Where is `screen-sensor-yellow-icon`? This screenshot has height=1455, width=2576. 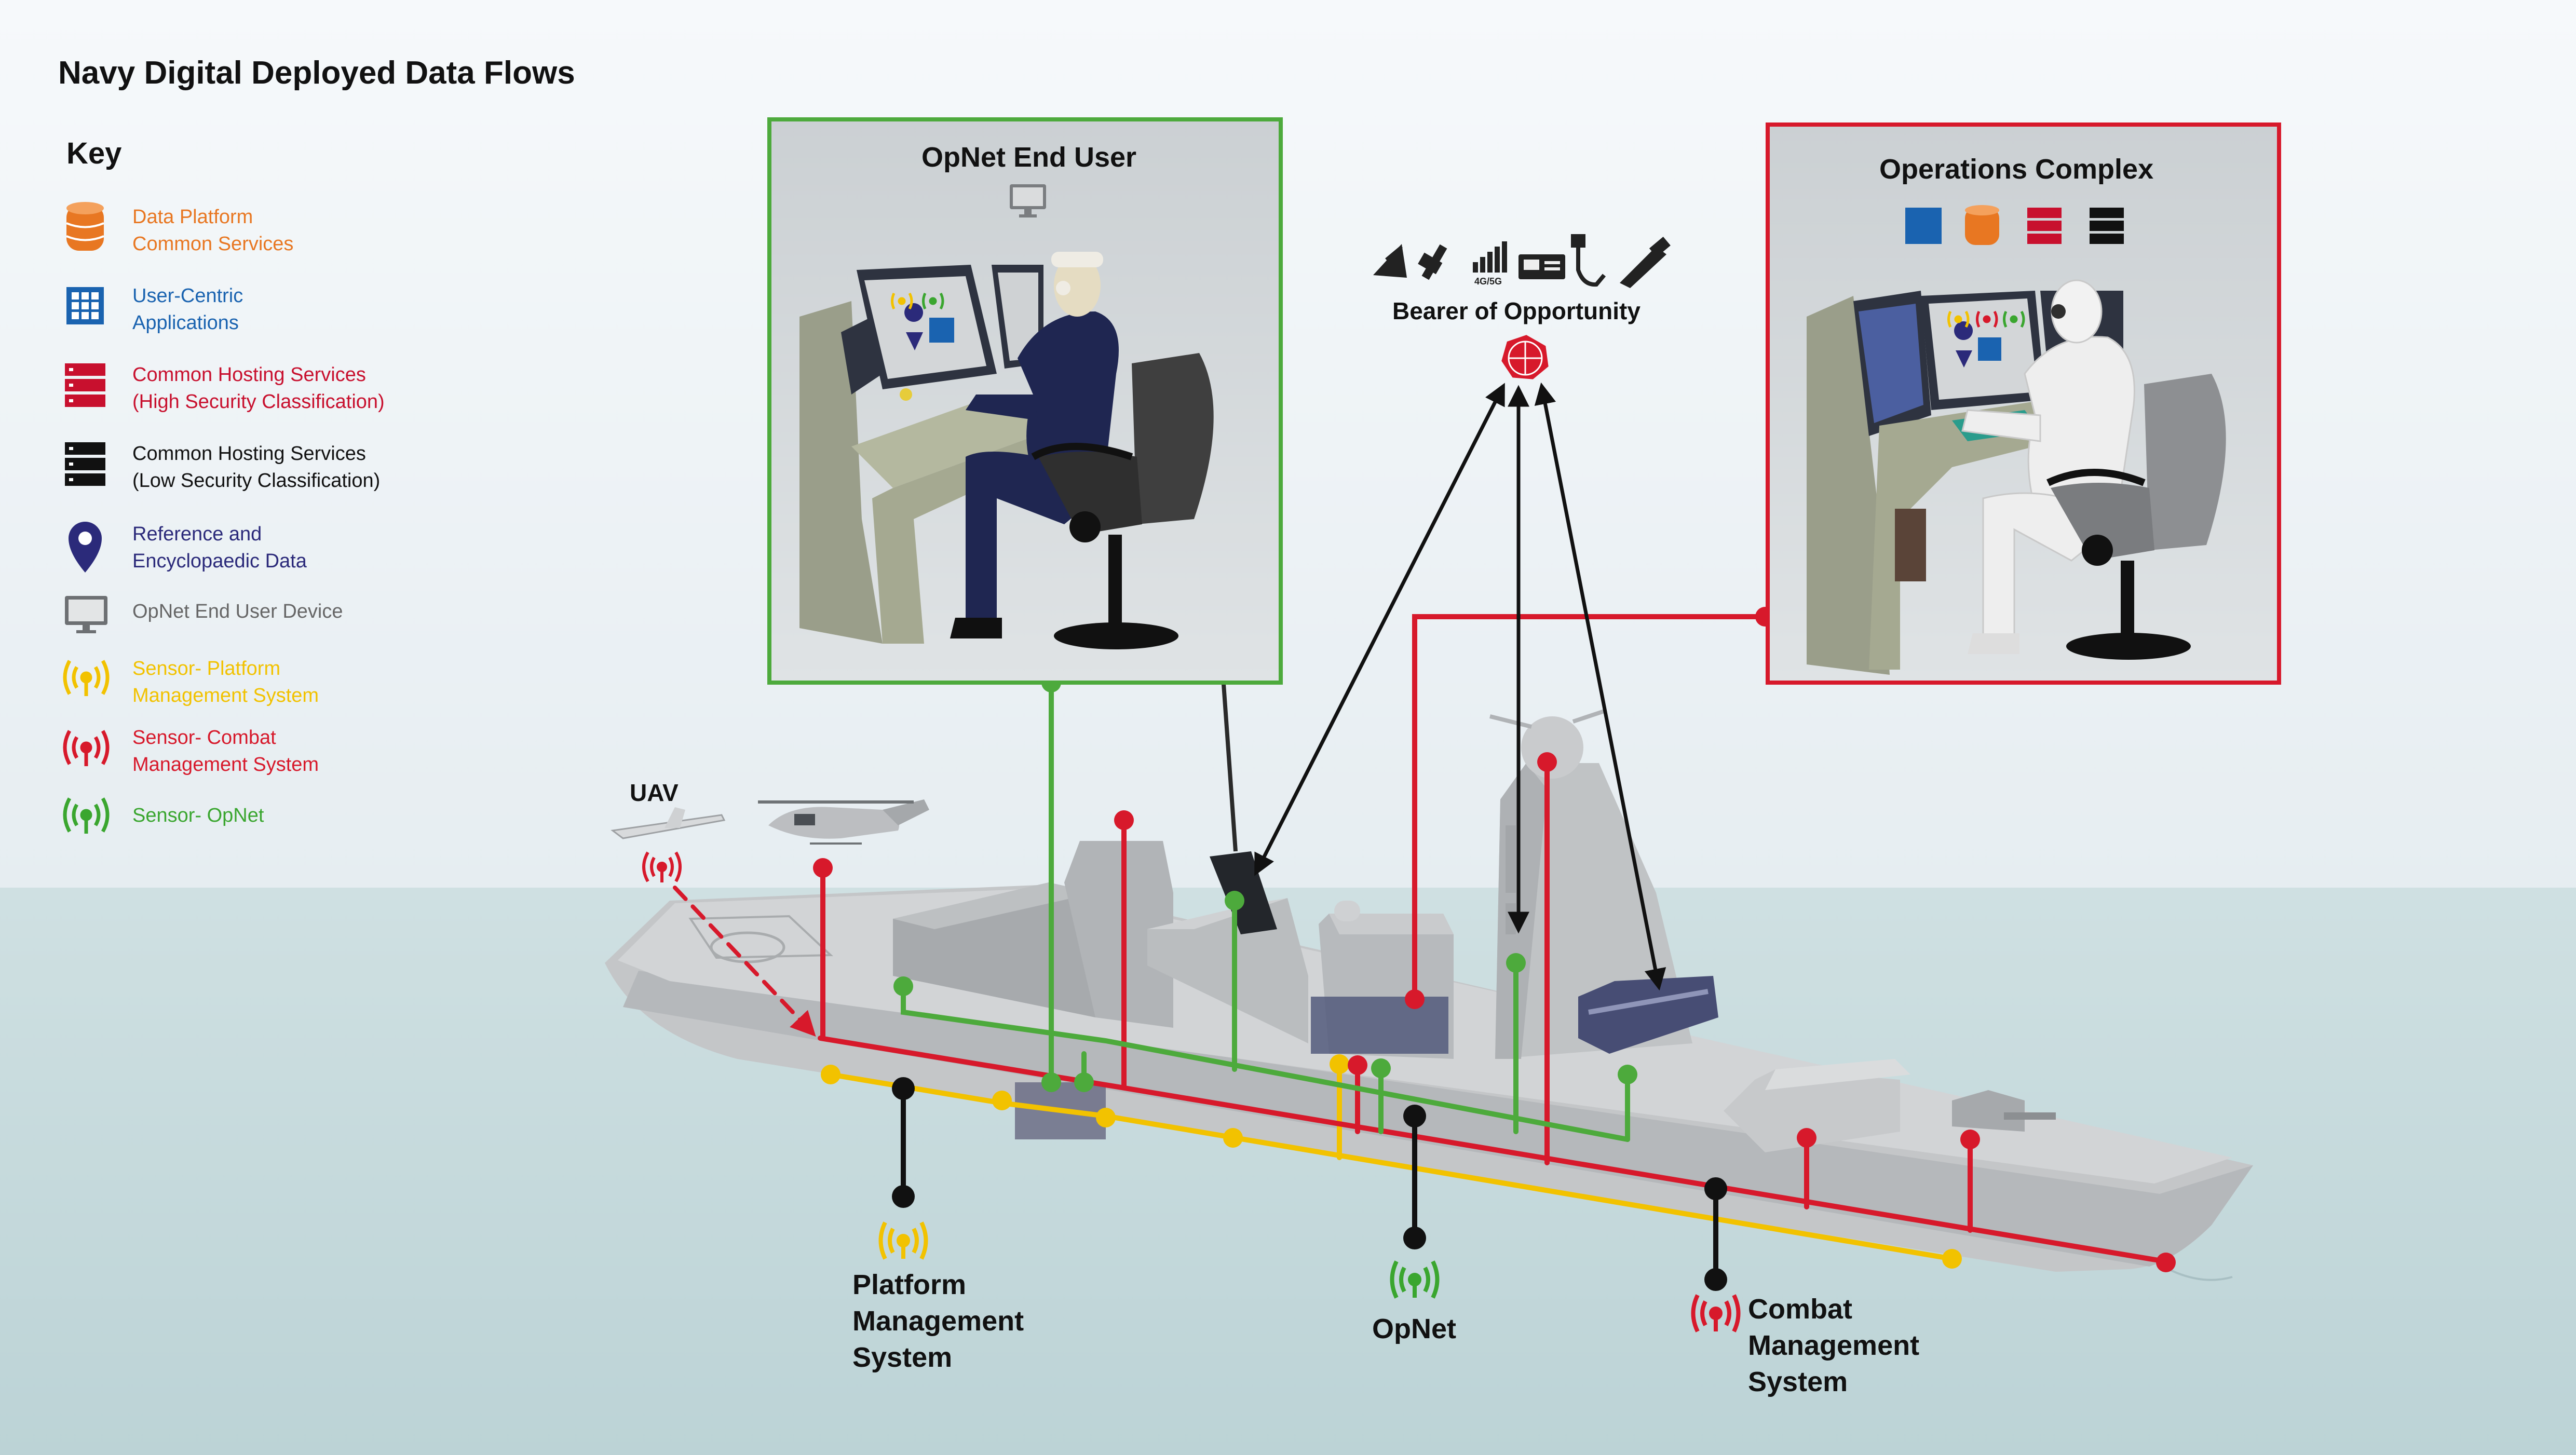 screen-sensor-yellow-icon is located at coordinates (902, 301).